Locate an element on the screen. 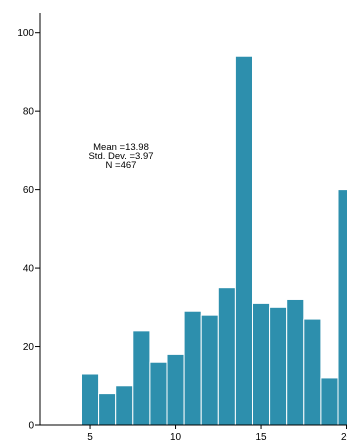 The image size is (347, 442). y-tick-label-0: 0 is located at coordinates (31, 426).